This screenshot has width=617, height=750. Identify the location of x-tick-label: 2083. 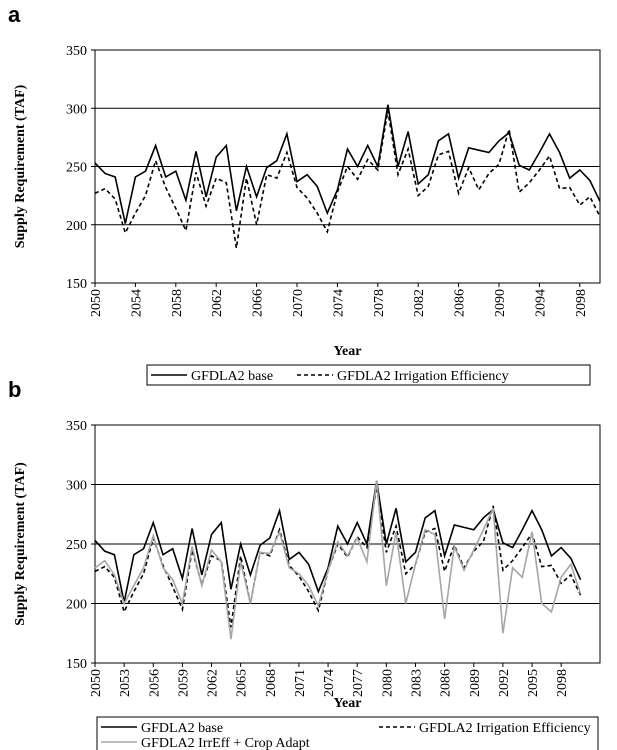
(416, 683).